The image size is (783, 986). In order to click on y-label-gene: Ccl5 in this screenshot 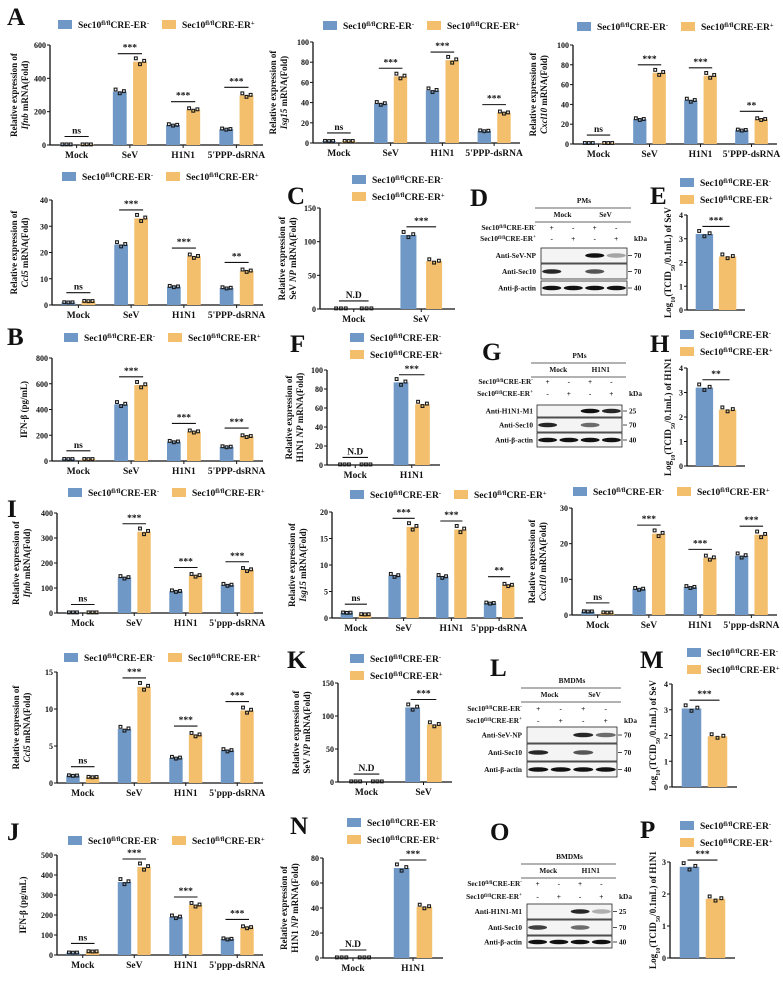, I will do `click(27, 753)`.